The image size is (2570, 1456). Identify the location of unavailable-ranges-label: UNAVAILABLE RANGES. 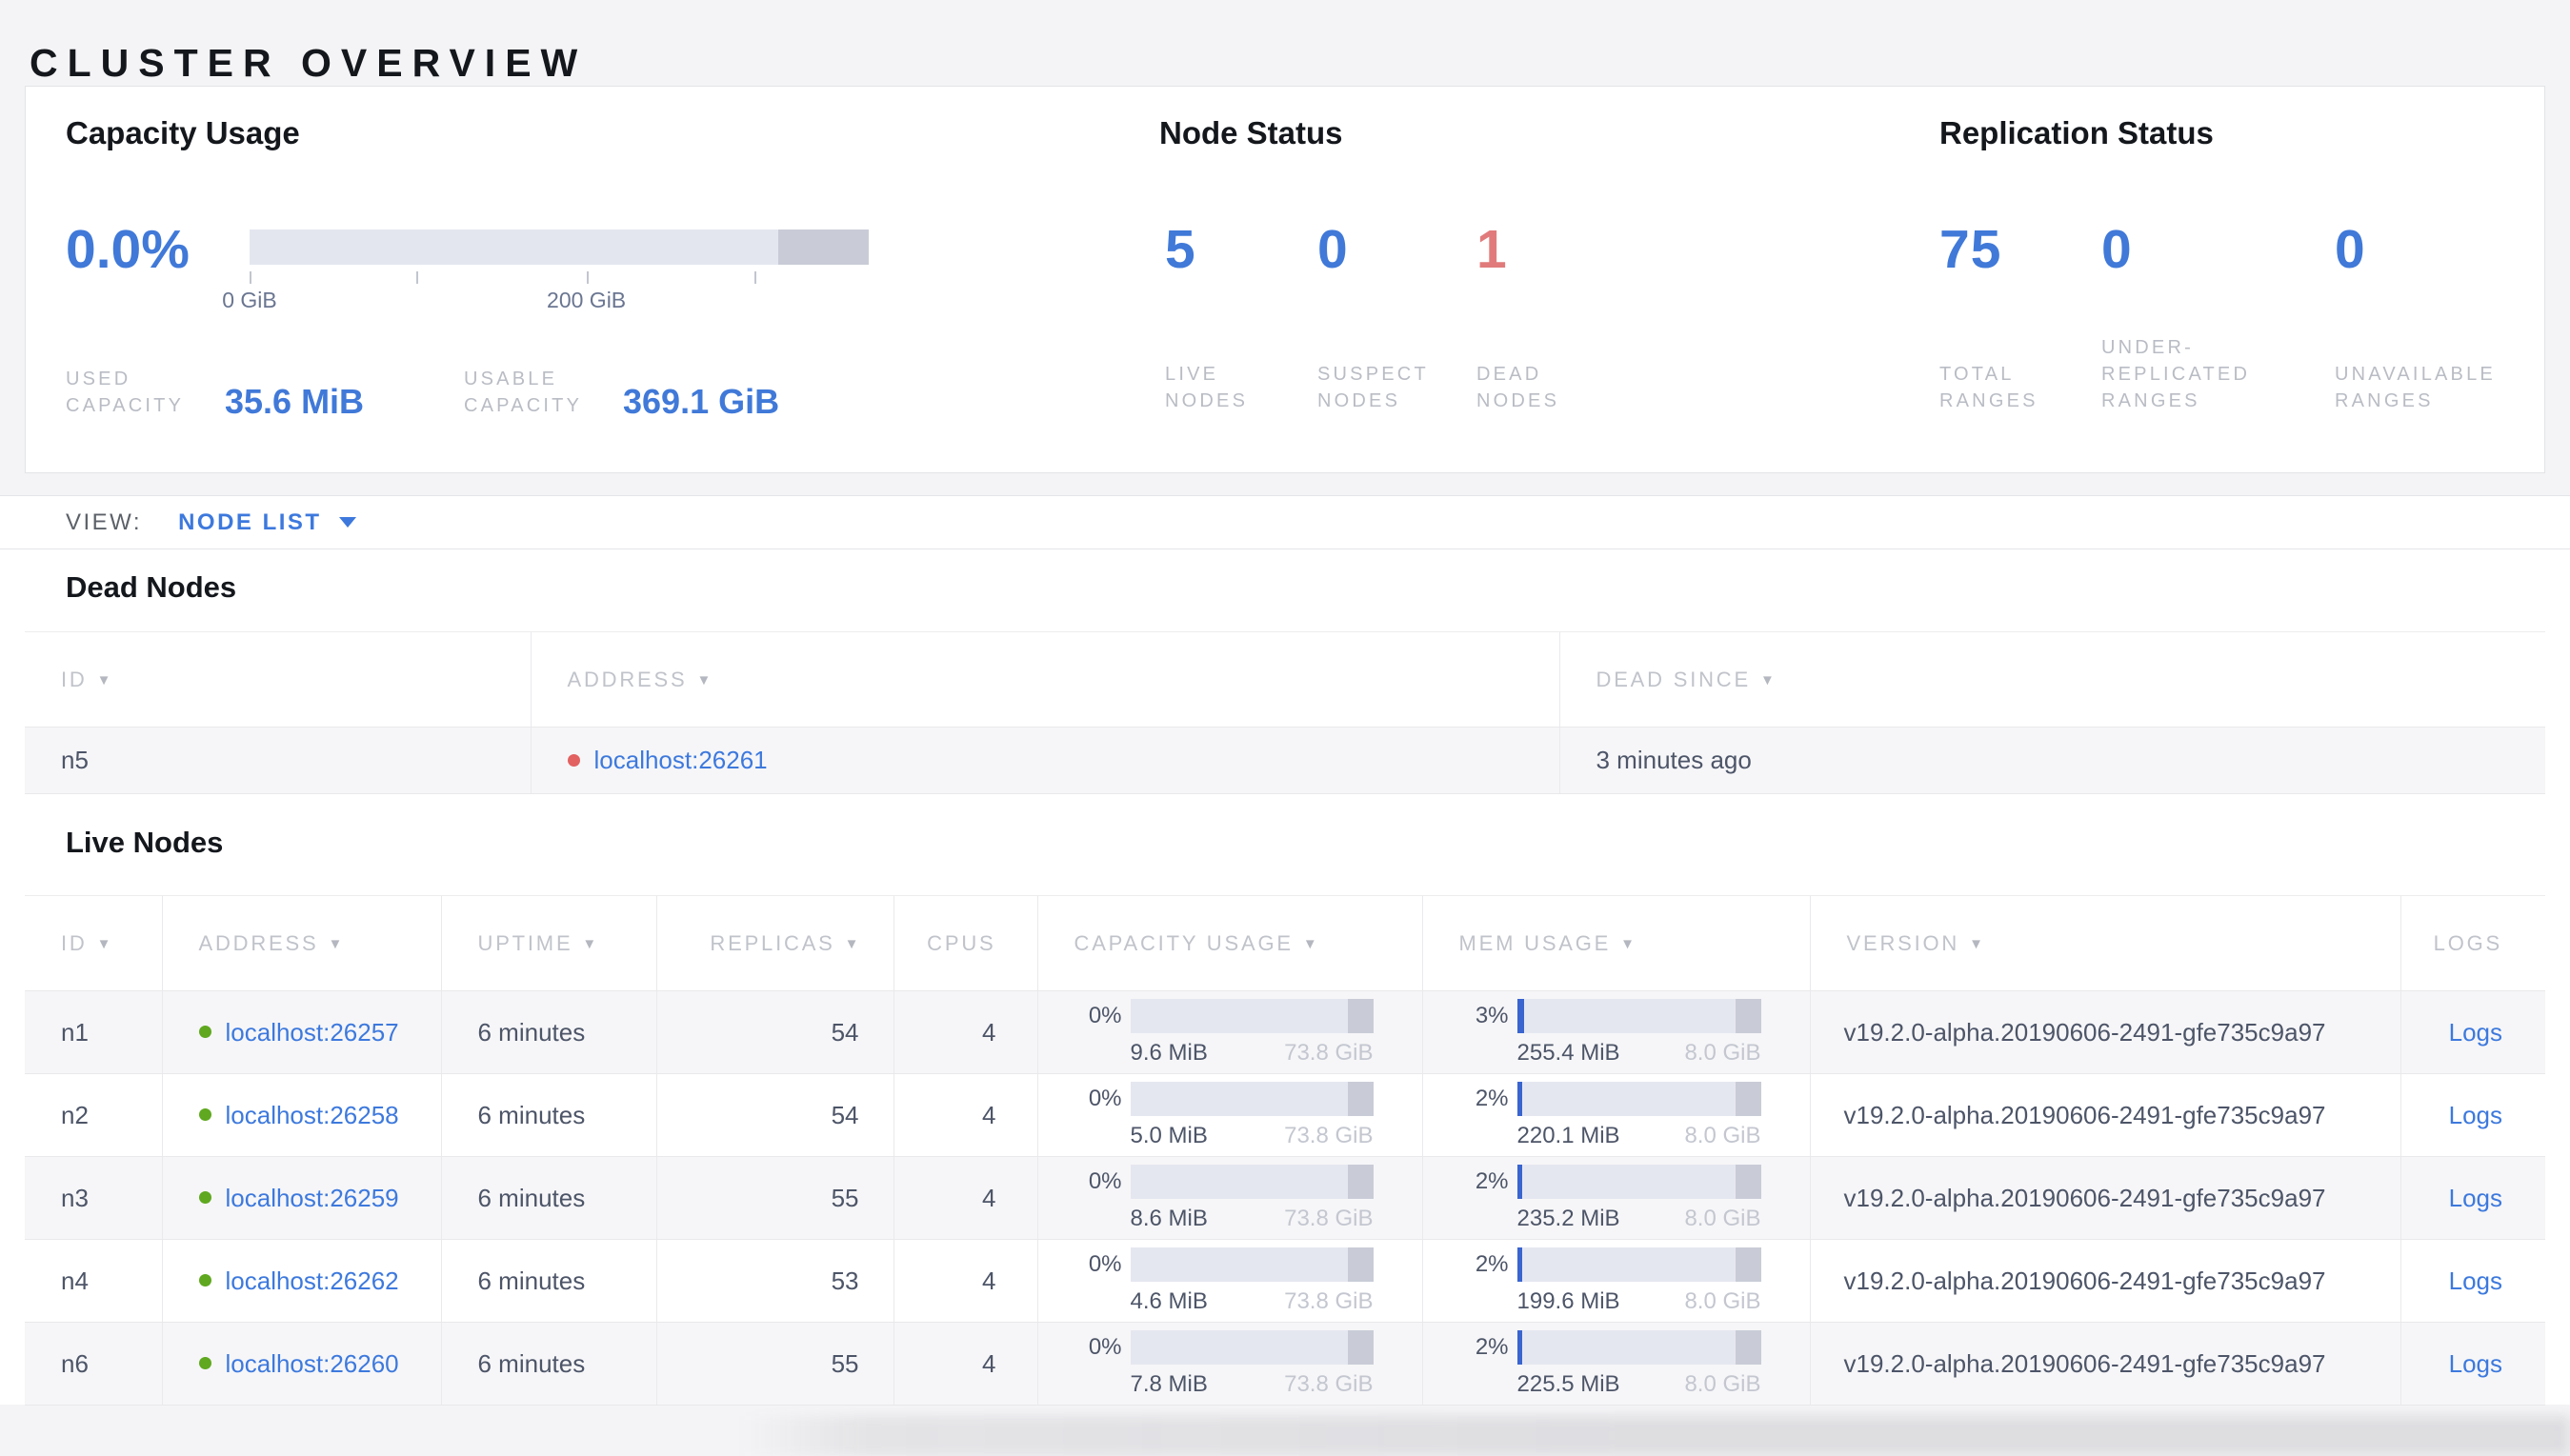
(2415, 388).